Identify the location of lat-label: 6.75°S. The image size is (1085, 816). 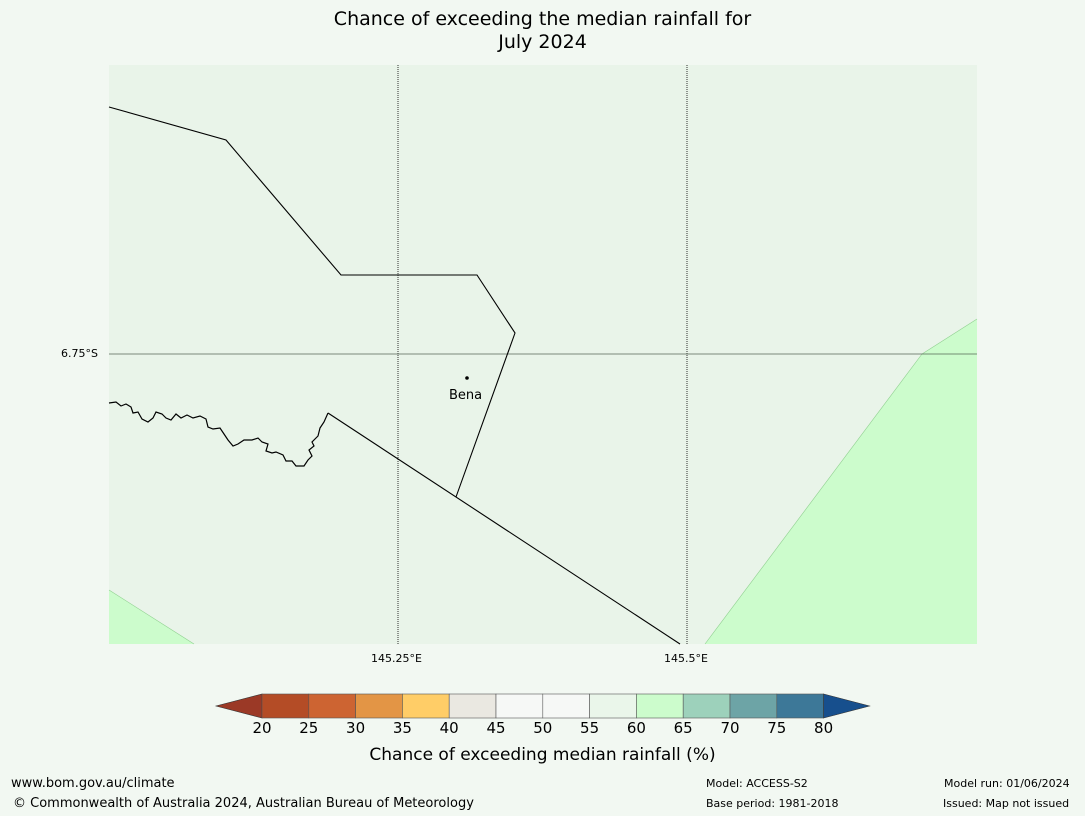
(79, 353).